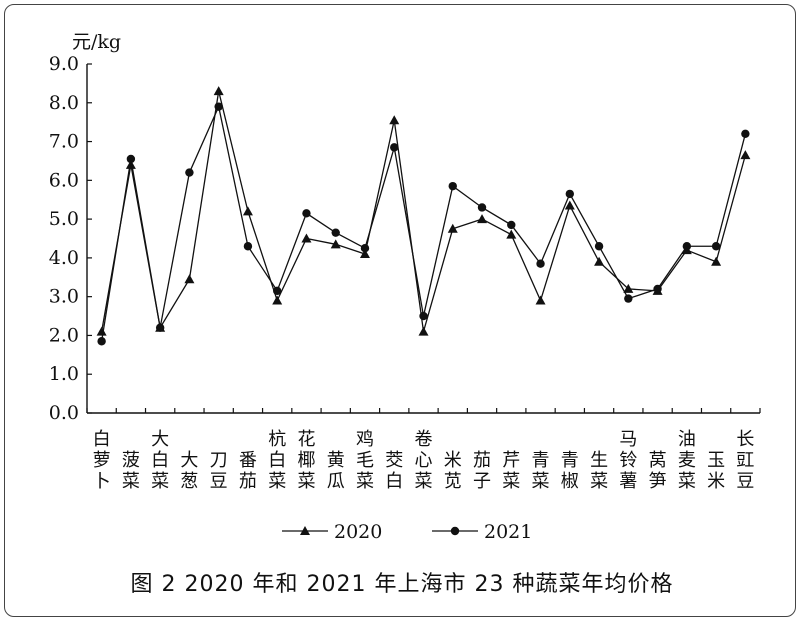 The width and height of the screenshot is (804, 625). I want to click on legend-item-2020: 2020, so click(332, 532).